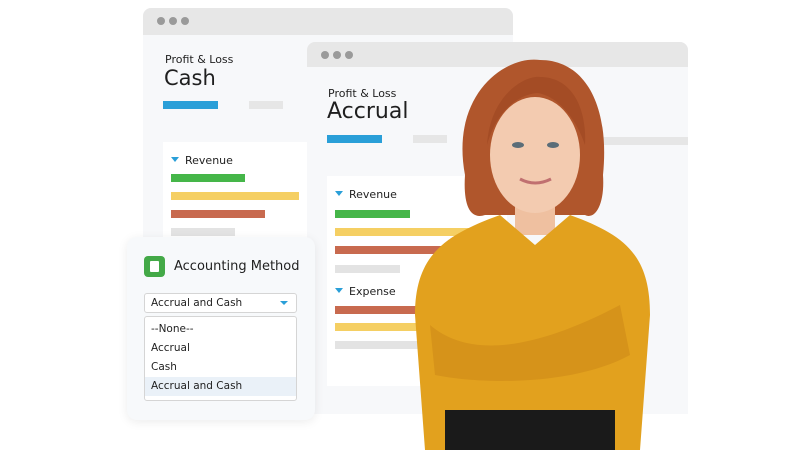 This screenshot has width=800, height=450. I want to click on selected-value: Accrual and Cash, so click(197, 303).